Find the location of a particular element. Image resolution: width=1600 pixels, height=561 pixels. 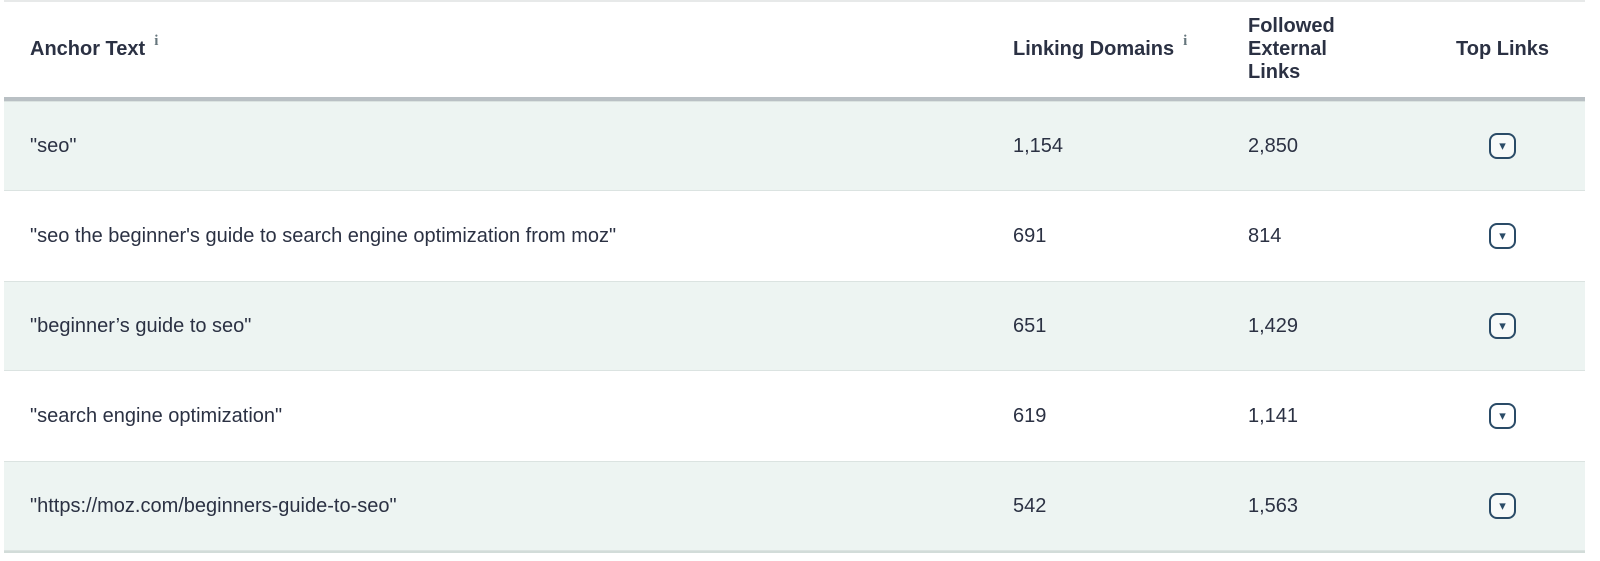

followed-external-links-value: 2,850 is located at coordinates (1273, 146).